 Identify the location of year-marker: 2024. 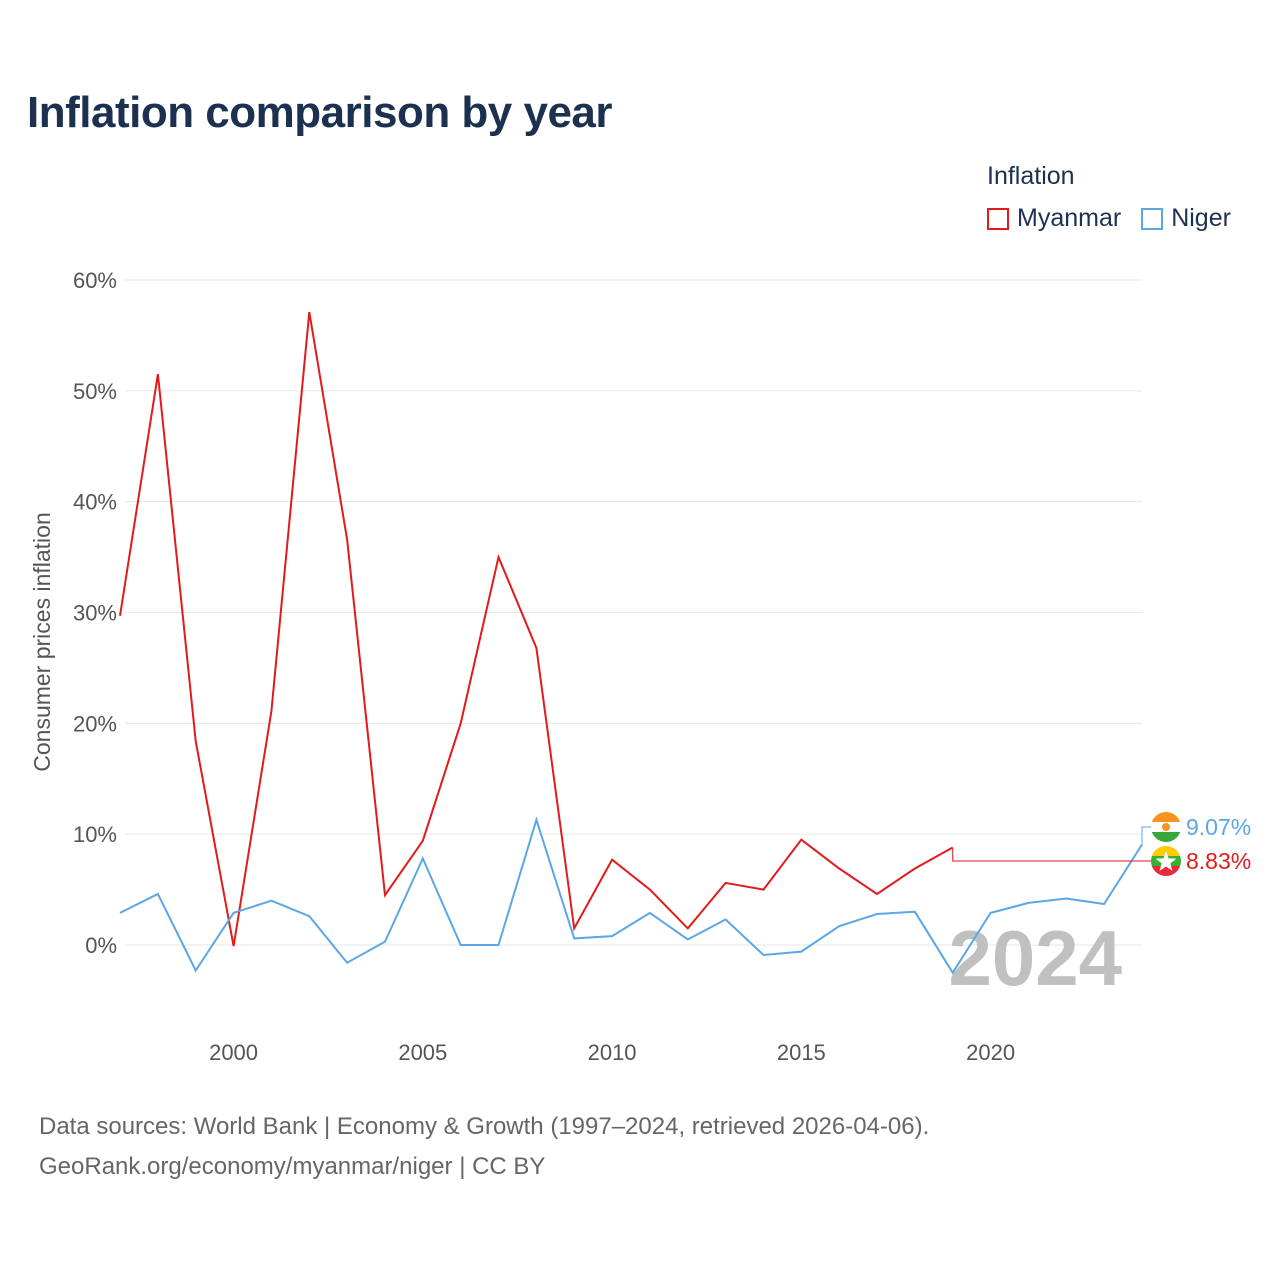
(1035, 958).